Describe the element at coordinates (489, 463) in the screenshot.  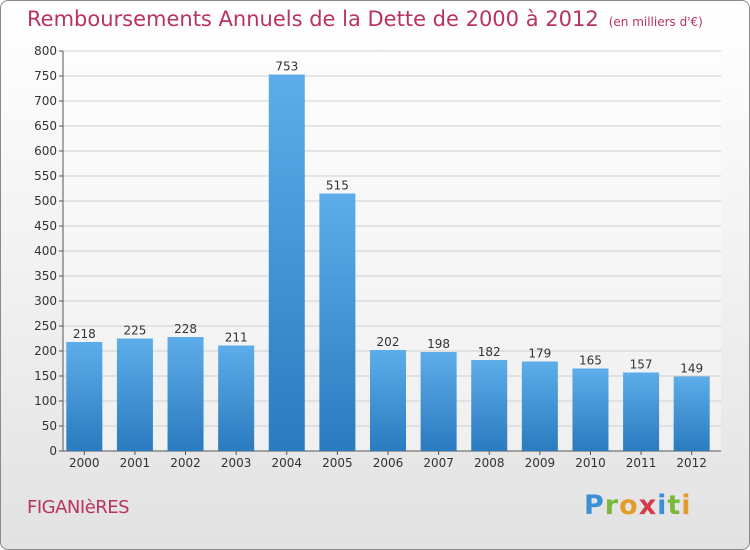
I see `x-tick-label: 2008` at that location.